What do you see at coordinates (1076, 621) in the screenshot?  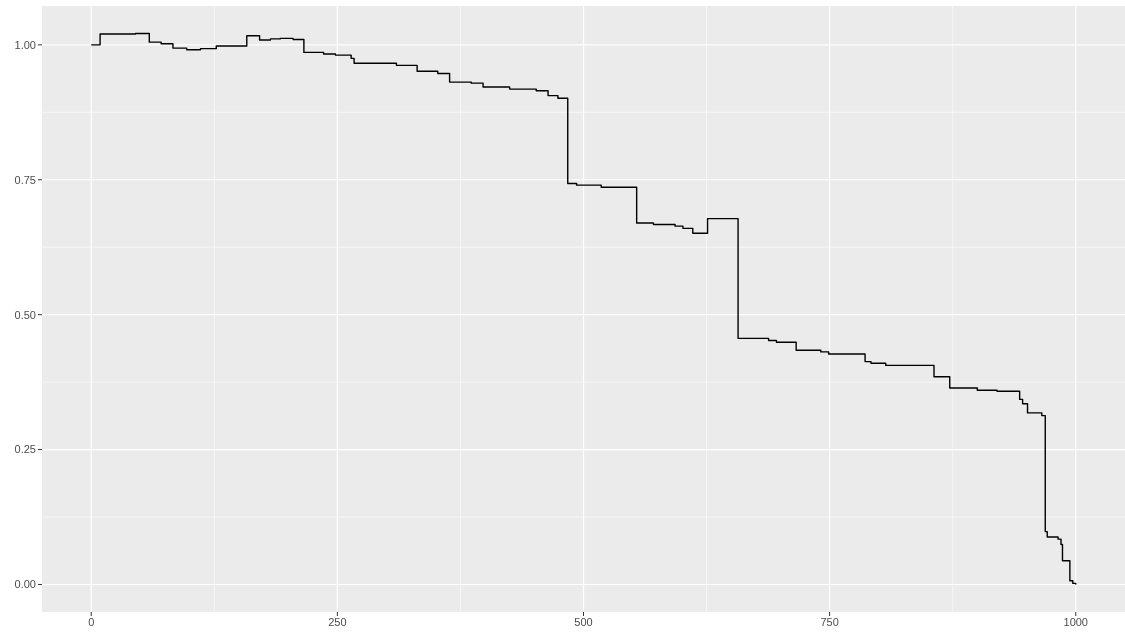 I see `x-tick-label: 1000` at bounding box center [1076, 621].